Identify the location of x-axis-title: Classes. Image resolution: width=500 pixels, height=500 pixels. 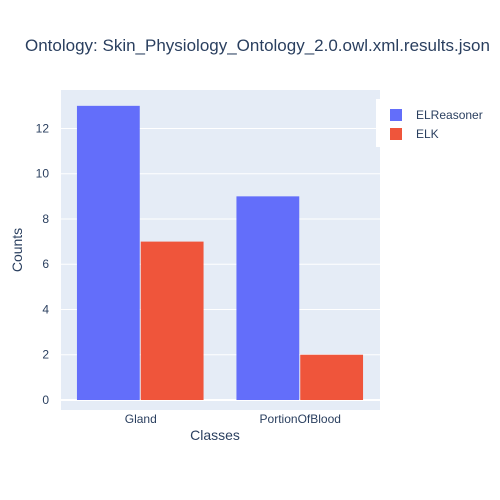
(215, 435).